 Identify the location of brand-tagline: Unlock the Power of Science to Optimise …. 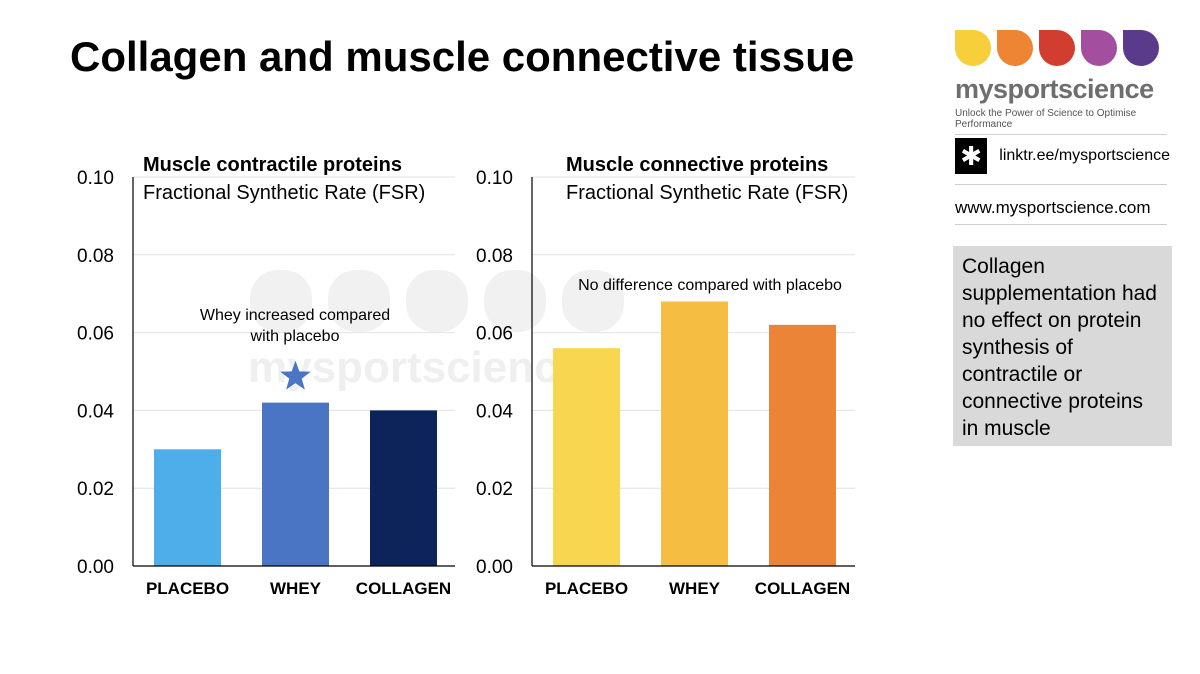
(1046, 119).